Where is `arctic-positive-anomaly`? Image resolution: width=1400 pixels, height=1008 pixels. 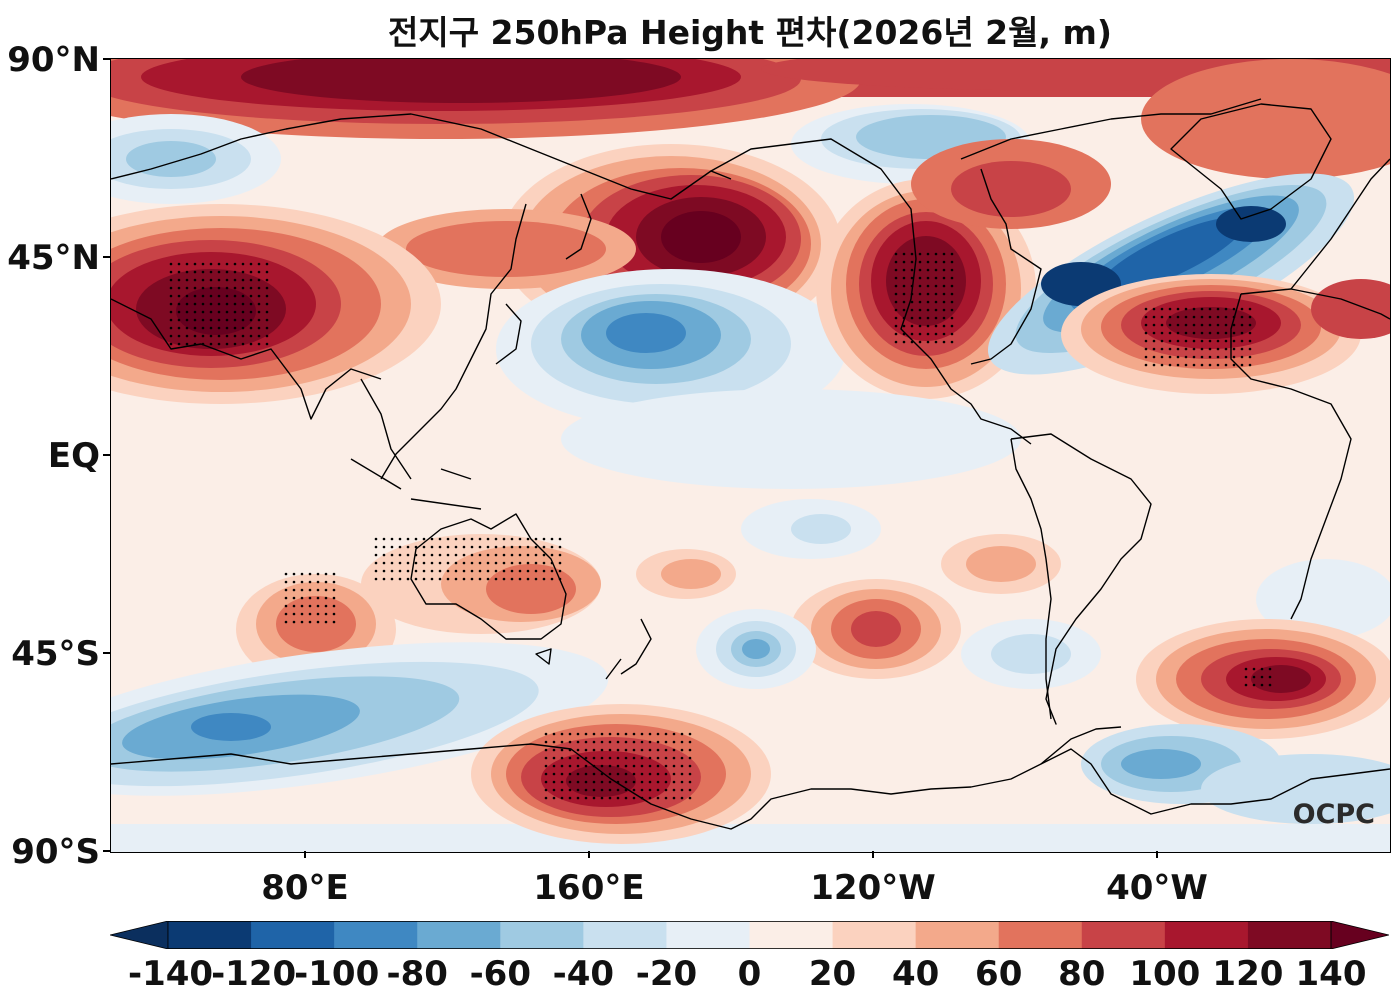
arctic-positive-anomaly is located at coordinates (750, 119).